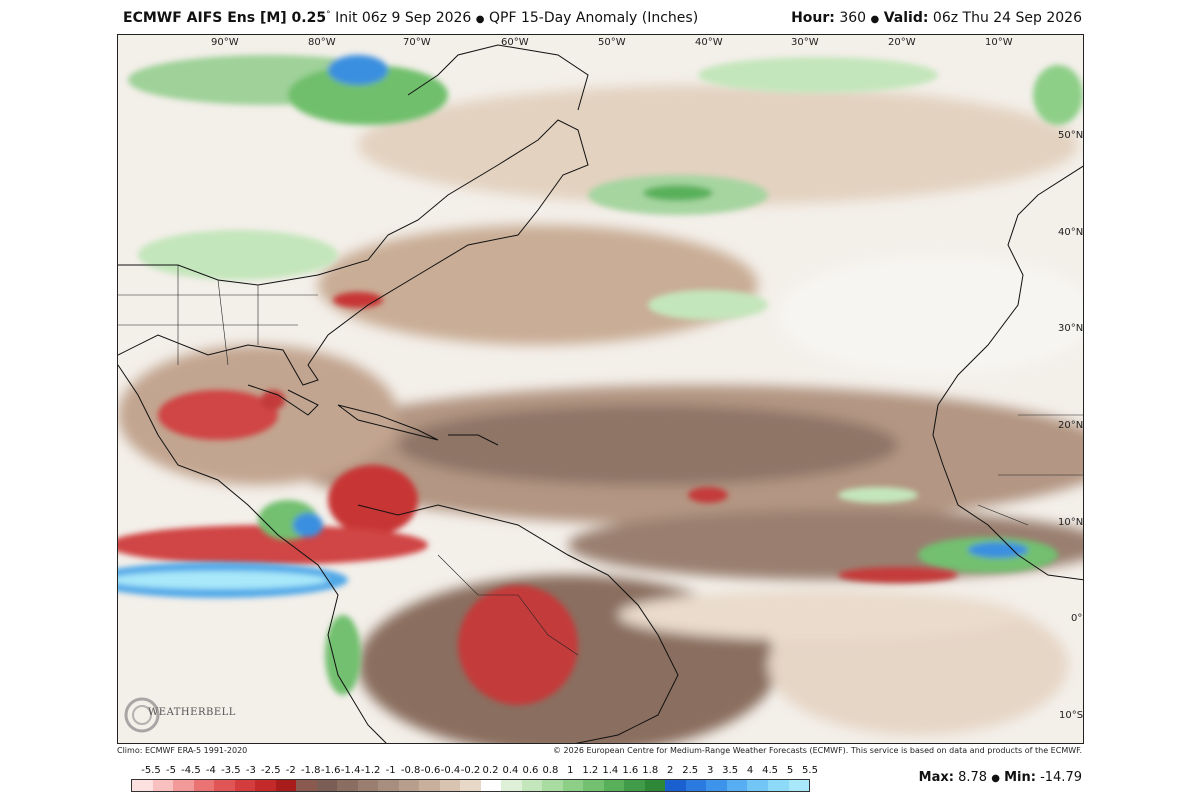 This screenshot has height=808, width=1202. I want to click on lon-label-40w: 40°W, so click(709, 42).